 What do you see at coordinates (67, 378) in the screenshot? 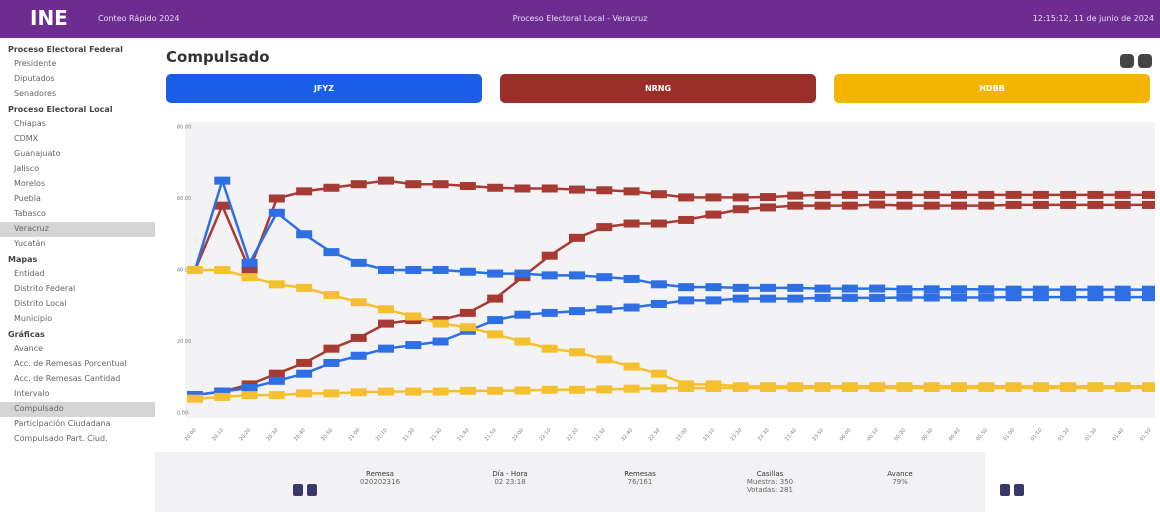
I see `menu-item: Acc. de Remesas Cantidad` at bounding box center [67, 378].